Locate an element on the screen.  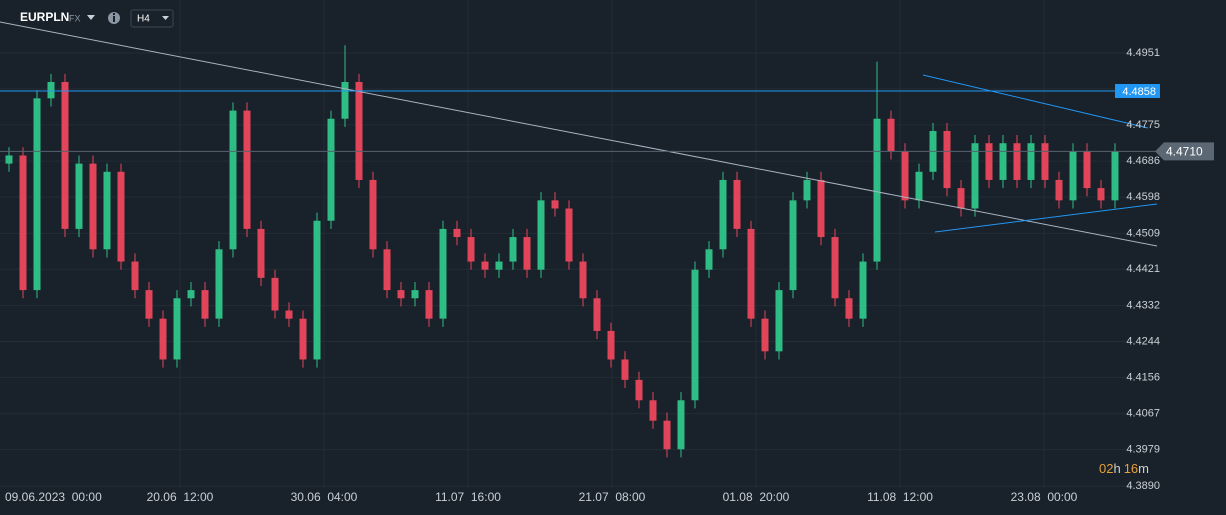
x-tick-label: 11.08 12:00 is located at coordinates (900, 497).